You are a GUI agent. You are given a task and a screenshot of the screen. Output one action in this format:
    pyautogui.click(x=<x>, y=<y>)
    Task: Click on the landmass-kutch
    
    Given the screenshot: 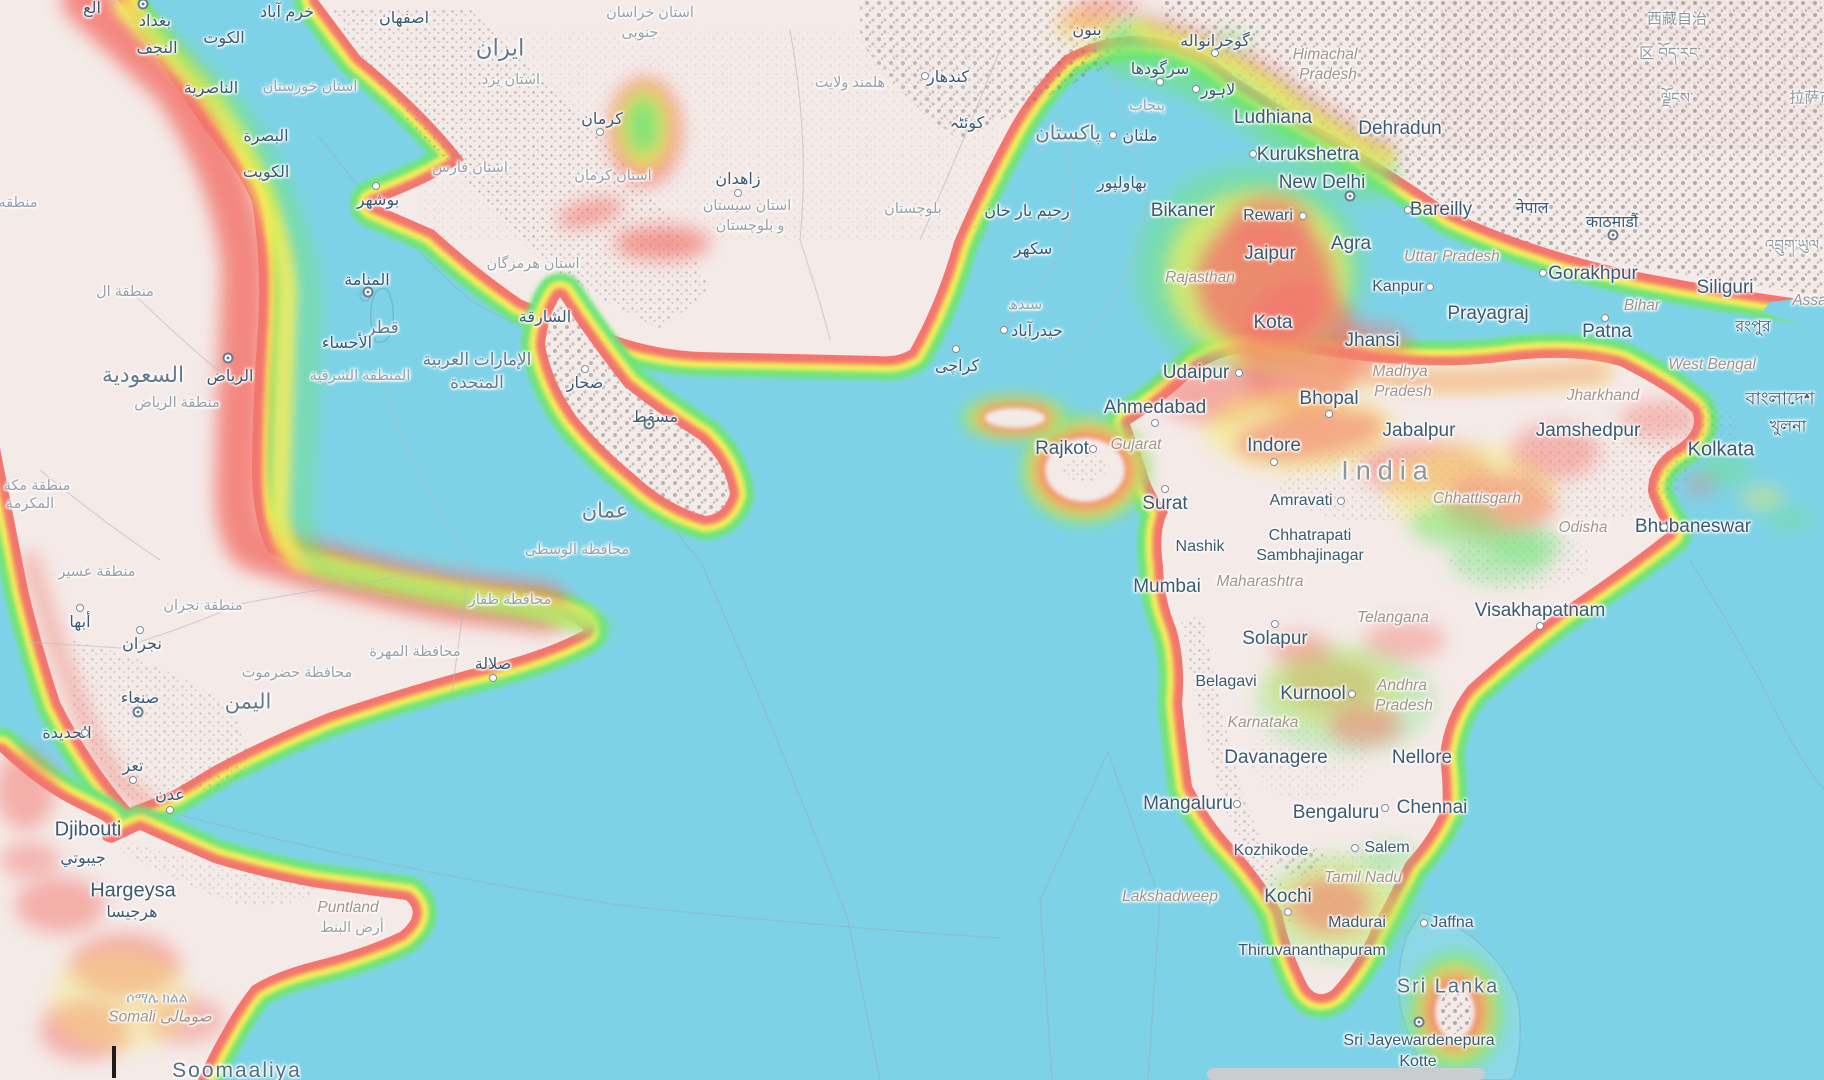 What is the action you would take?
    pyautogui.click(x=1015, y=418)
    